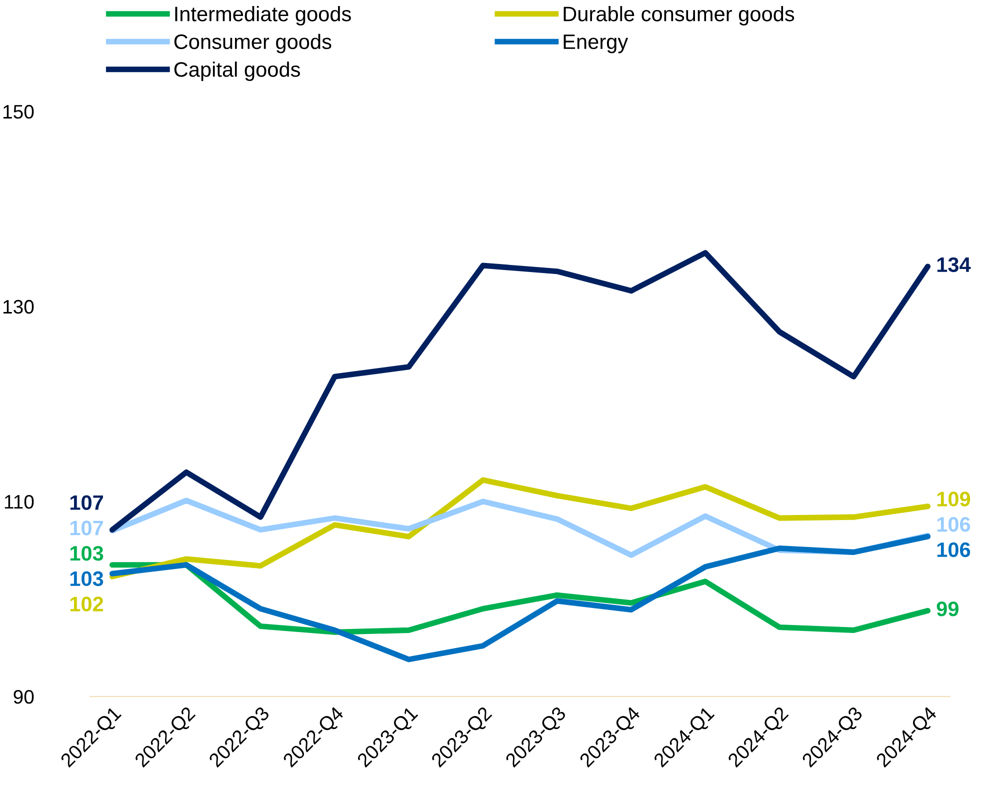 The height and width of the screenshot is (796, 1000). What do you see at coordinates (18, 307) in the screenshot?
I see `y-tick-label: 130` at bounding box center [18, 307].